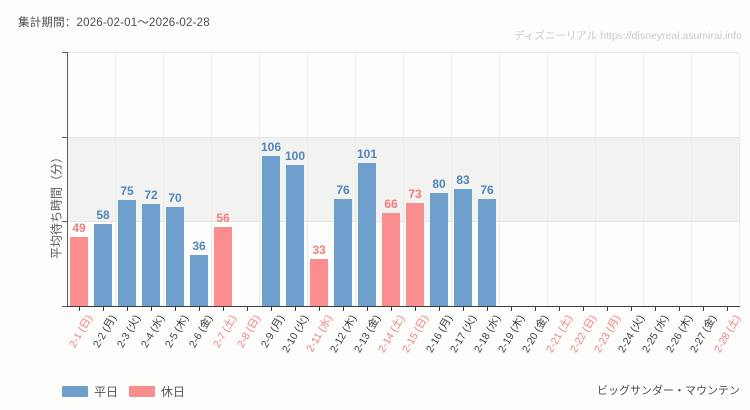 The height and width of the screenshot is (410, 750). What do you see at coordinates (123, 391) in the screenshot?
I see `chart-legend: 平日 休日` at bounding box center [123, 391].